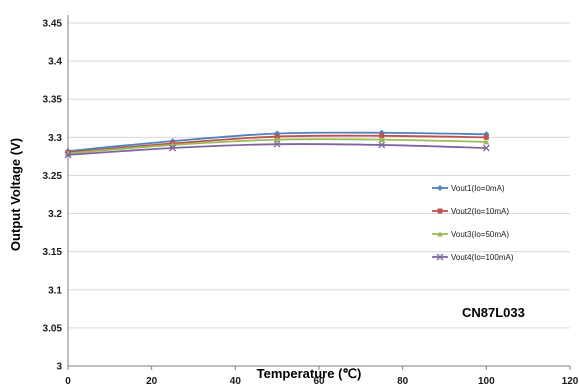 The width and height of the screenshot is (579, 391). I want to click on legend-item: Vout2(Io=10mA), so click(470, 211).